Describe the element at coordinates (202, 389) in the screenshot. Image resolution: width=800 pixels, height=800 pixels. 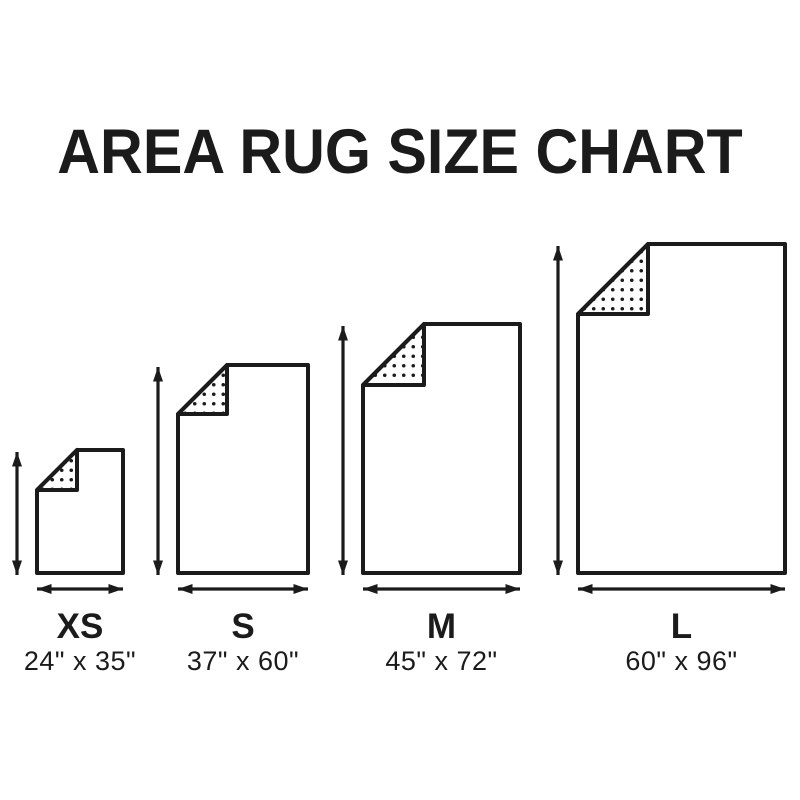
I see `rug-fold-s` at that location.